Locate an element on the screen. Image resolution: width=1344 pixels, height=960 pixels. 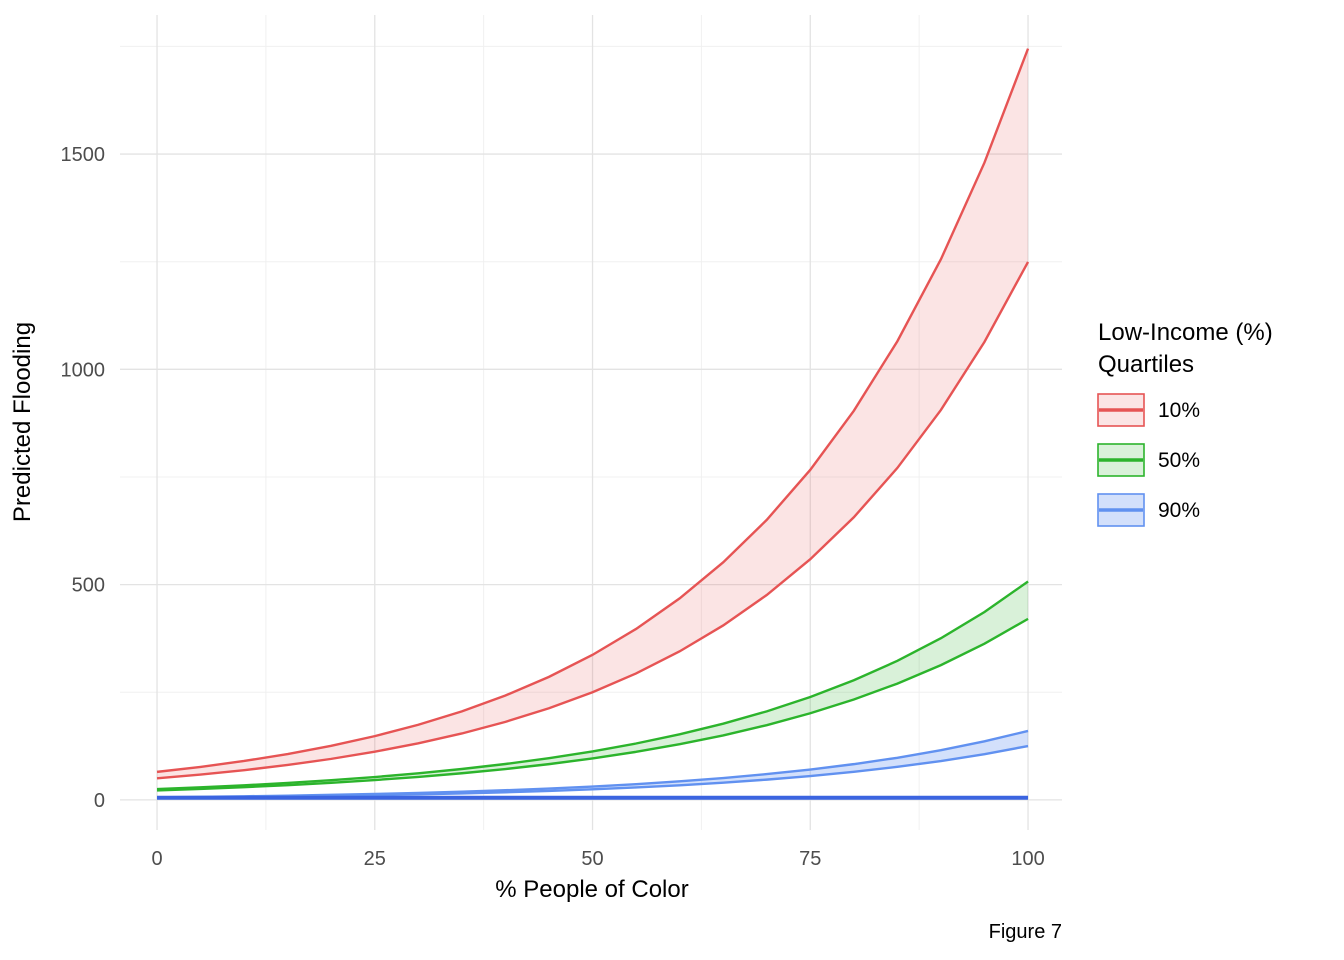
legend-item-90pct: 90% is located at coordinates (1148, 510).